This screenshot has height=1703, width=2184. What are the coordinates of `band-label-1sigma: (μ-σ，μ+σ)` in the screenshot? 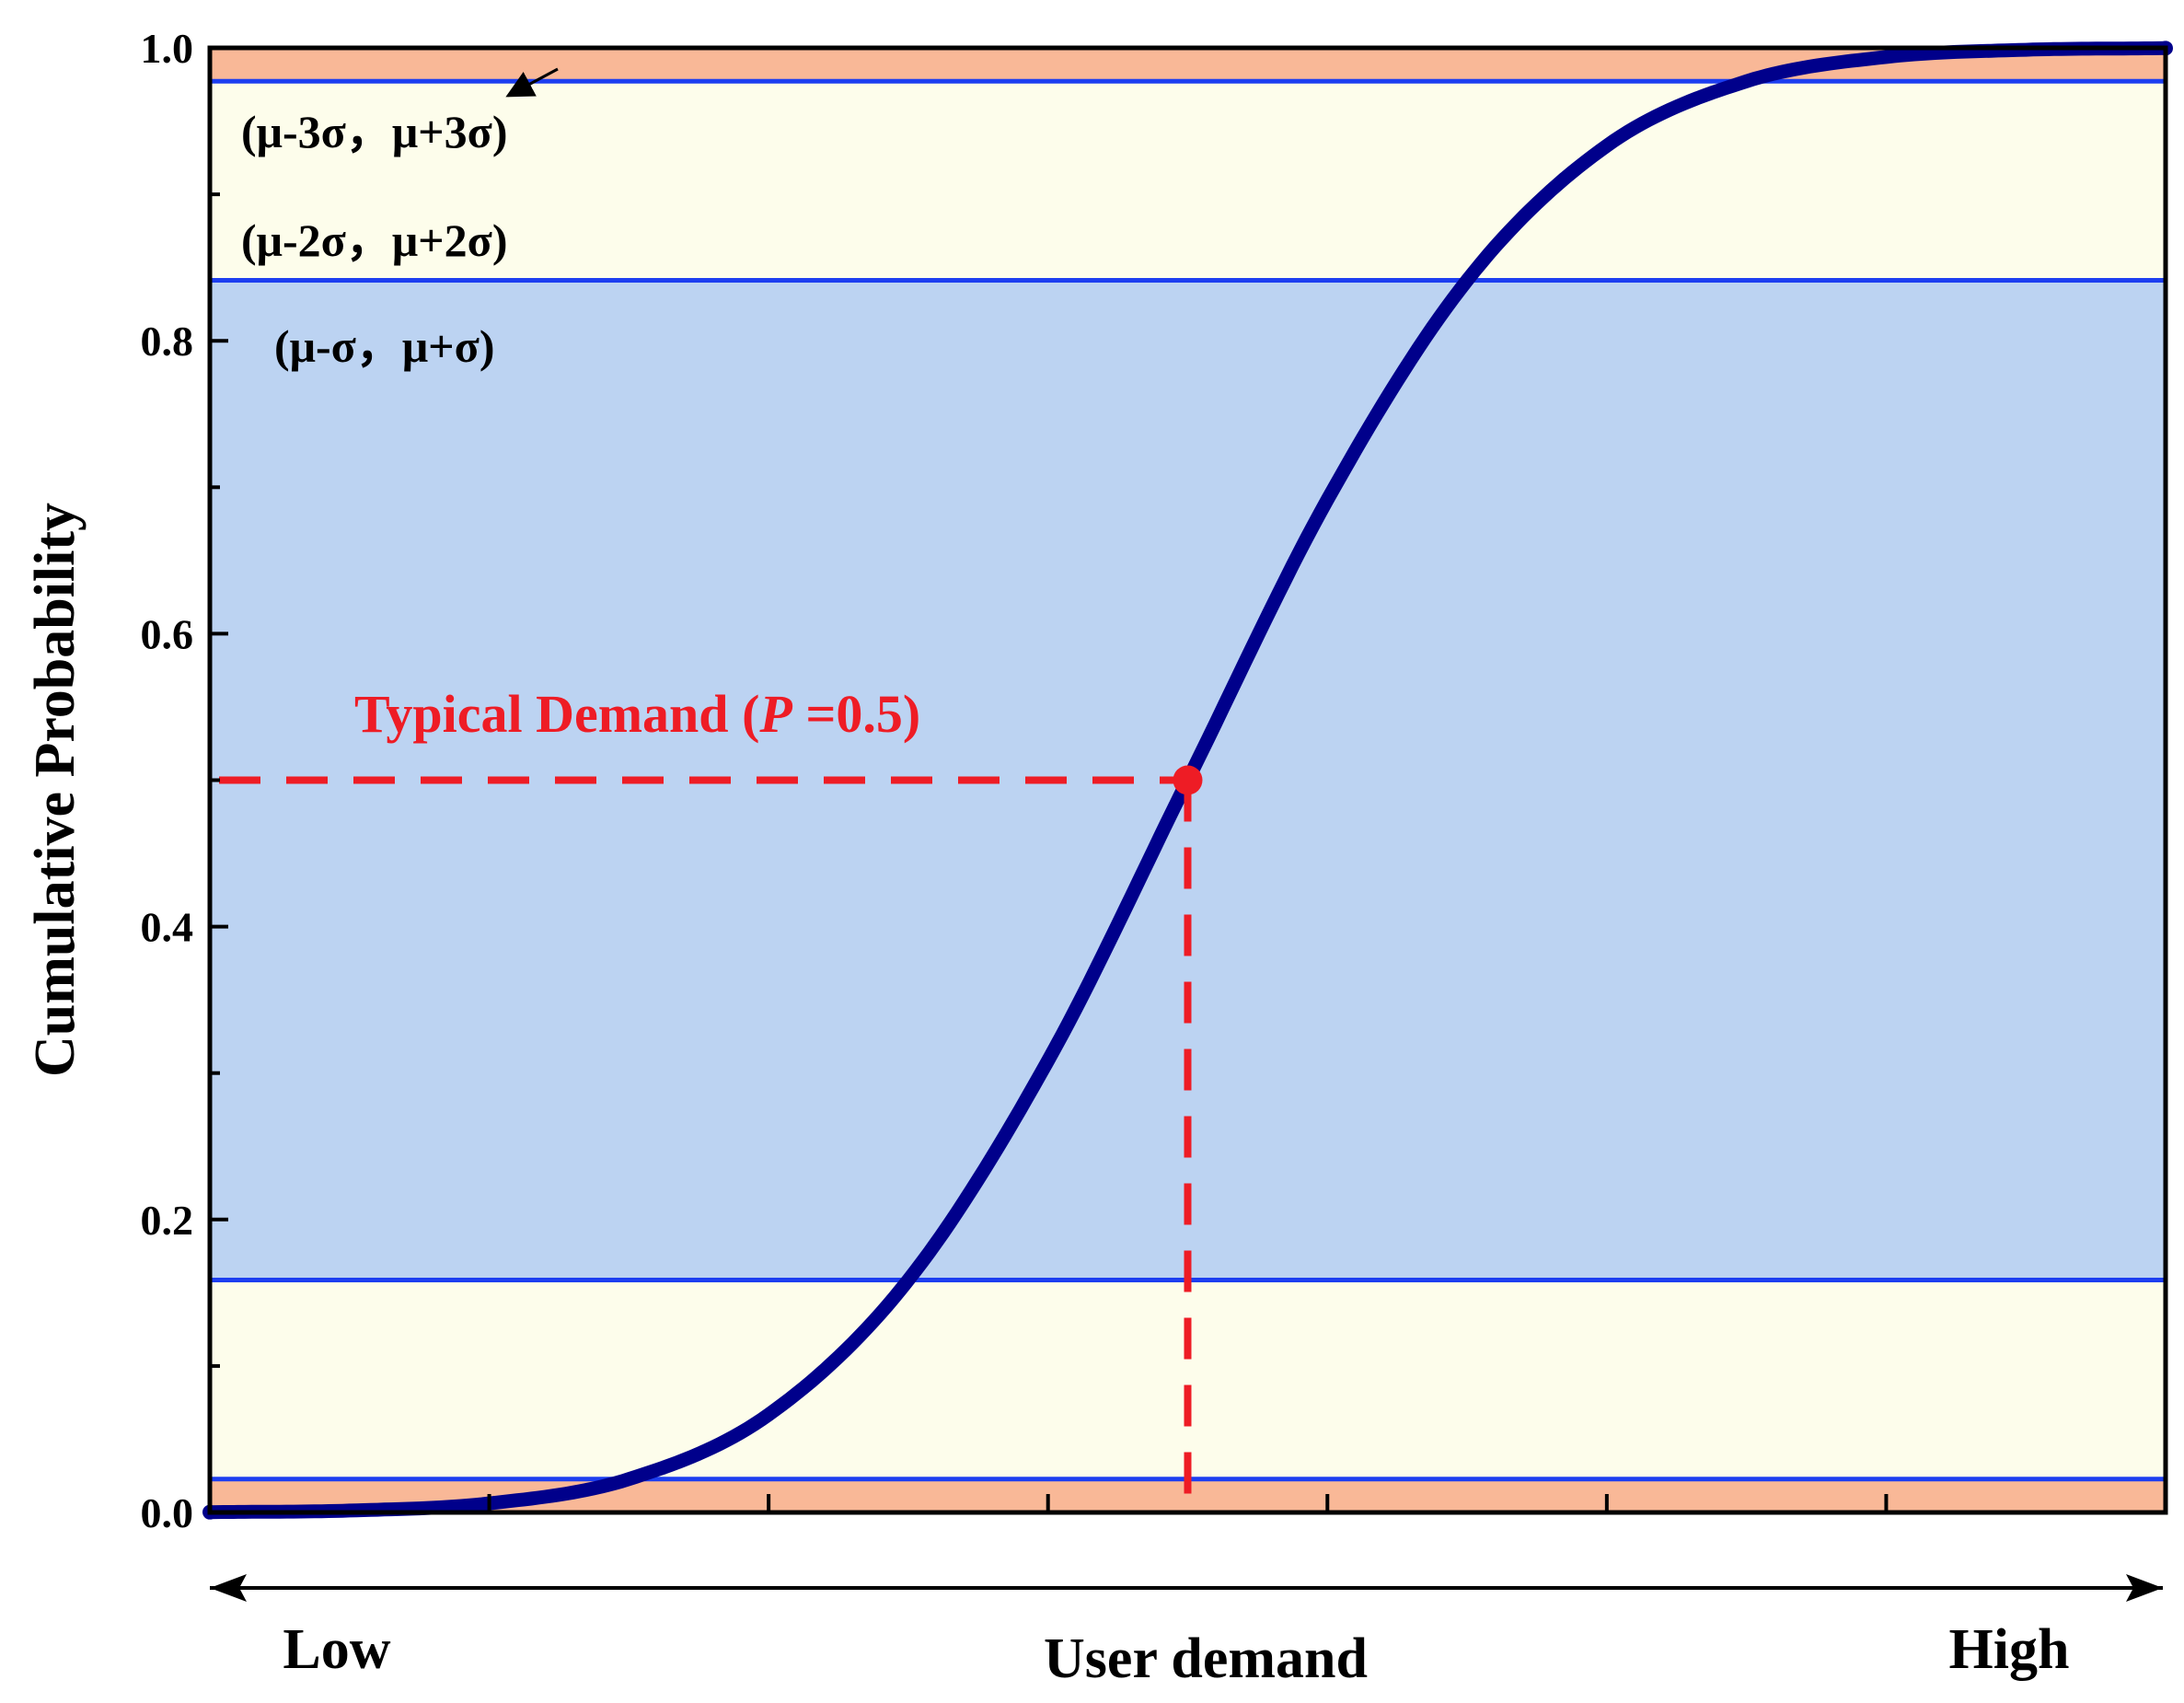 It's located at (384, 346).